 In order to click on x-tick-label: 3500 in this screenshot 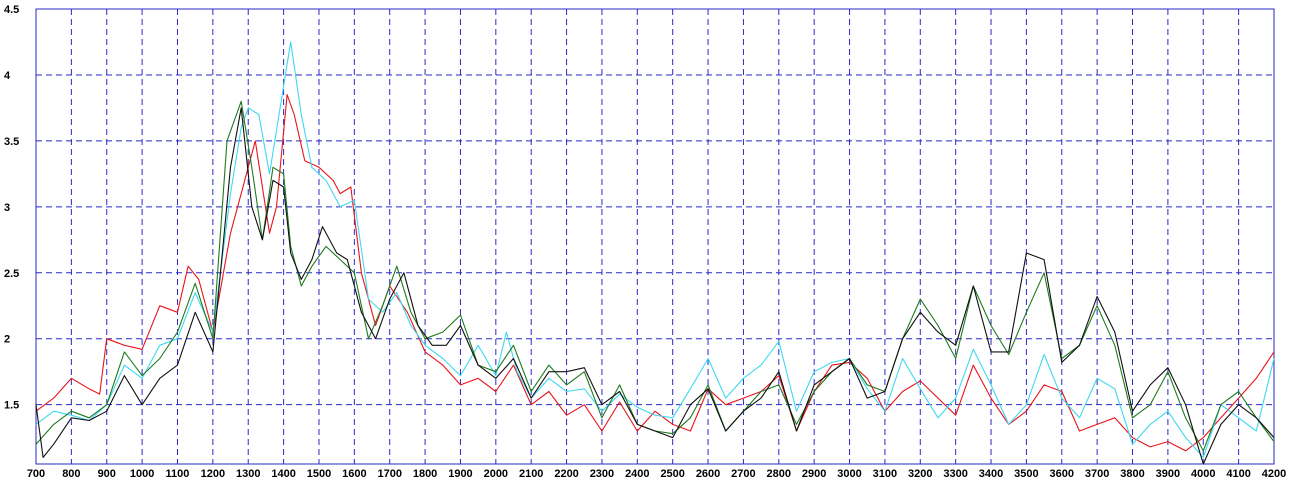, I will do `click(1026, 474)`.